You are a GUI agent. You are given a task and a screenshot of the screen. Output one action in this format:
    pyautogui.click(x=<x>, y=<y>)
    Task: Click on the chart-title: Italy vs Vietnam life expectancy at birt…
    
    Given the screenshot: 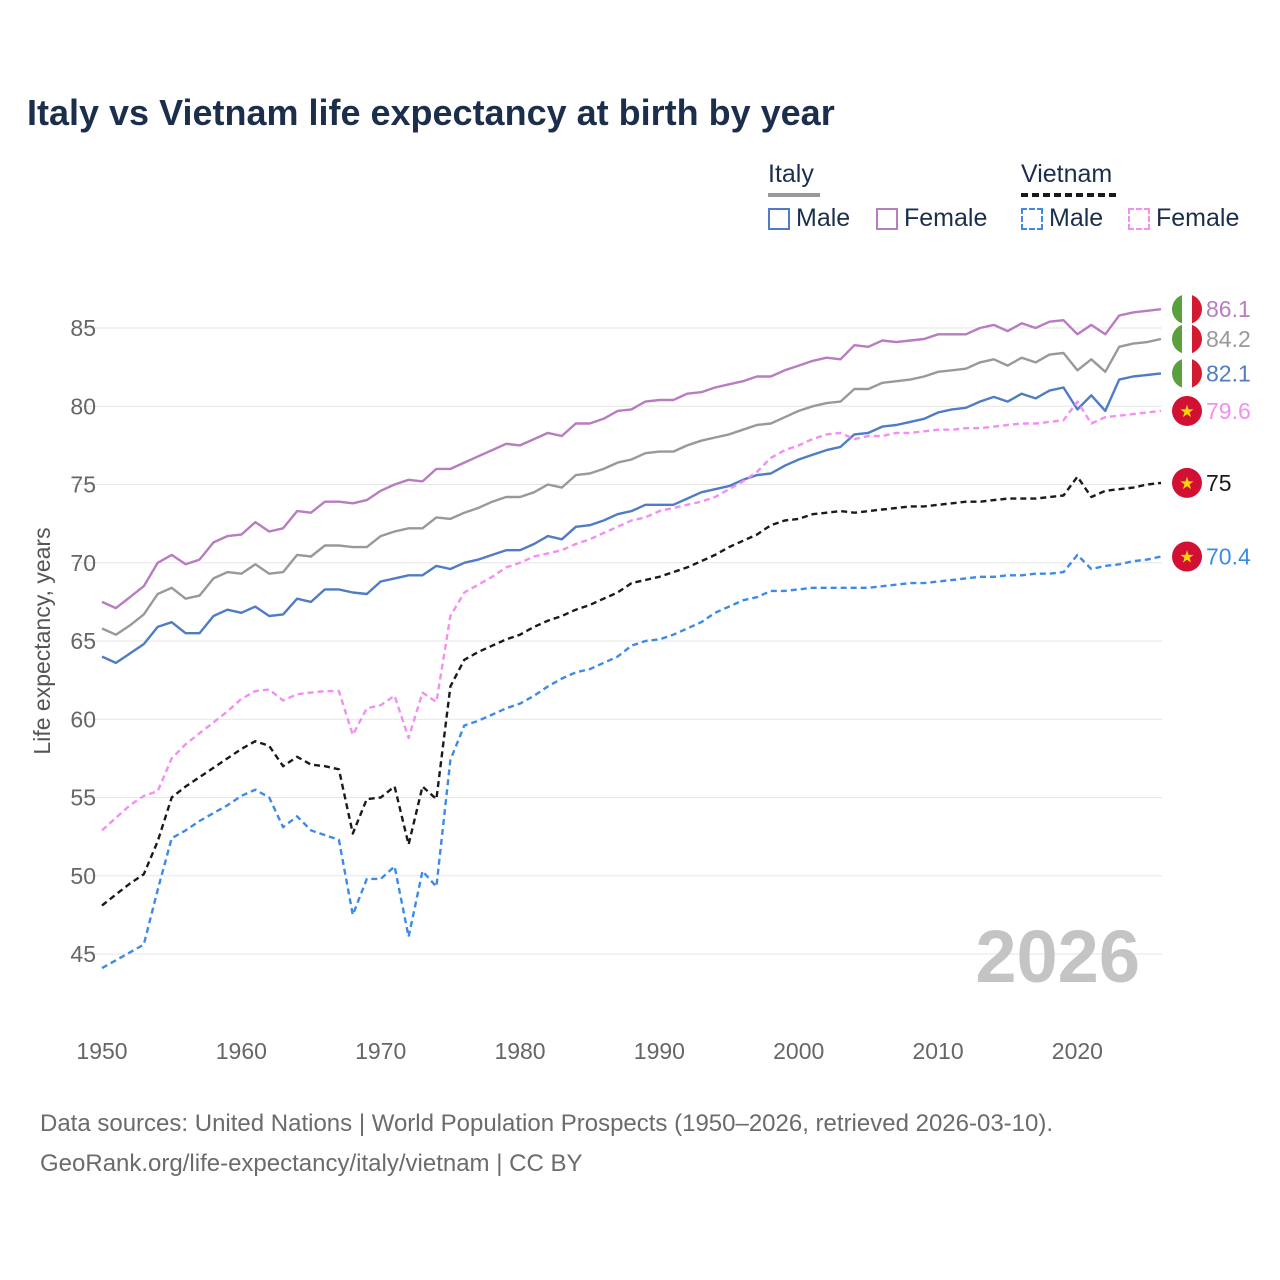 What is the action you would take?
    pyautogui.click(x=431, y=112)
    